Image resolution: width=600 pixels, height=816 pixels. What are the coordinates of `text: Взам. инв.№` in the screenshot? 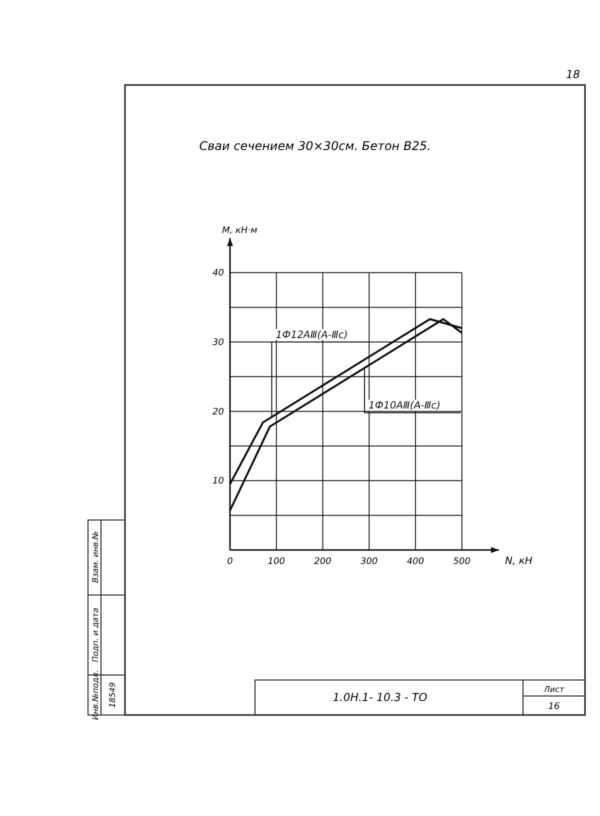 It's located at (95, 557).